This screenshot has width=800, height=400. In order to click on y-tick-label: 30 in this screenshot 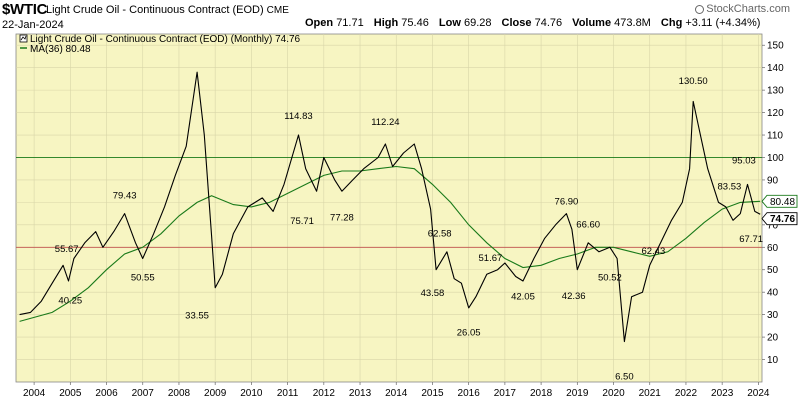, I will do `click(773, 315)`.